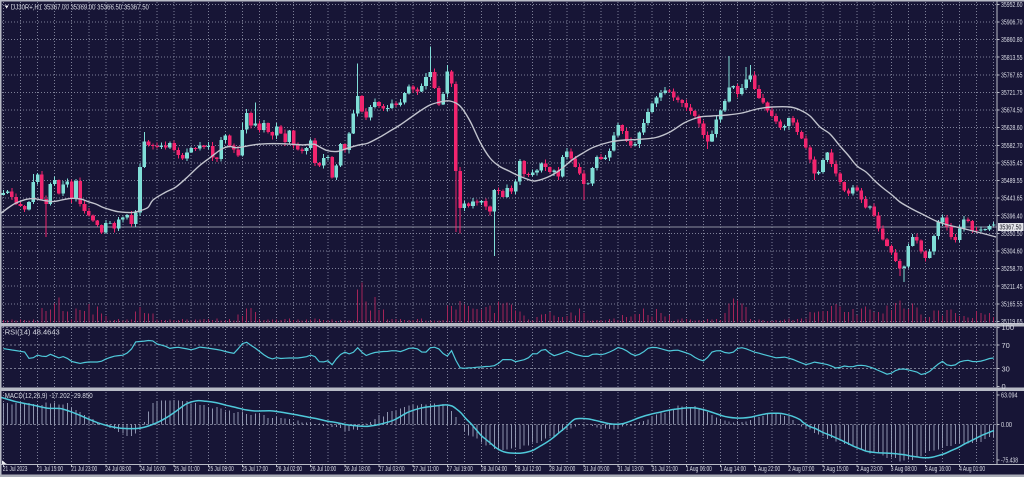 The width and height of the screenshot is (1024, 477). What do you see at coordinates (49, 395) in the screenshot?
I see `svg-text: MACD(12,26,9) -17.202 -29.850` at bounding box center [49, 395].